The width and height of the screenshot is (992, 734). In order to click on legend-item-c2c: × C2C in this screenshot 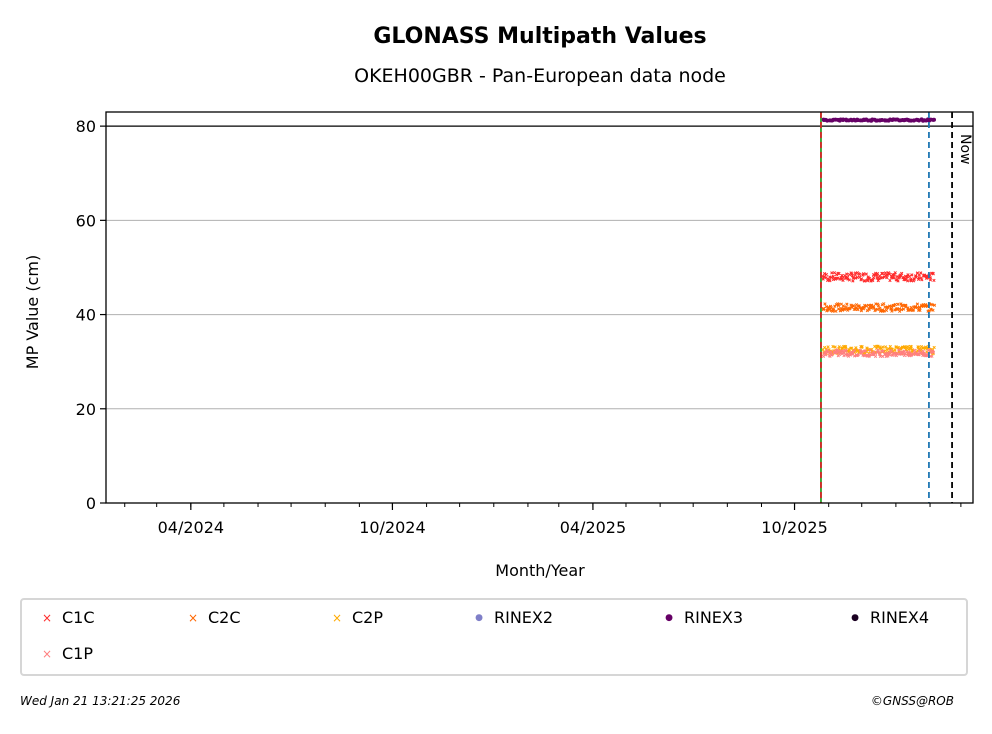, I will do `click(213, 617)`.